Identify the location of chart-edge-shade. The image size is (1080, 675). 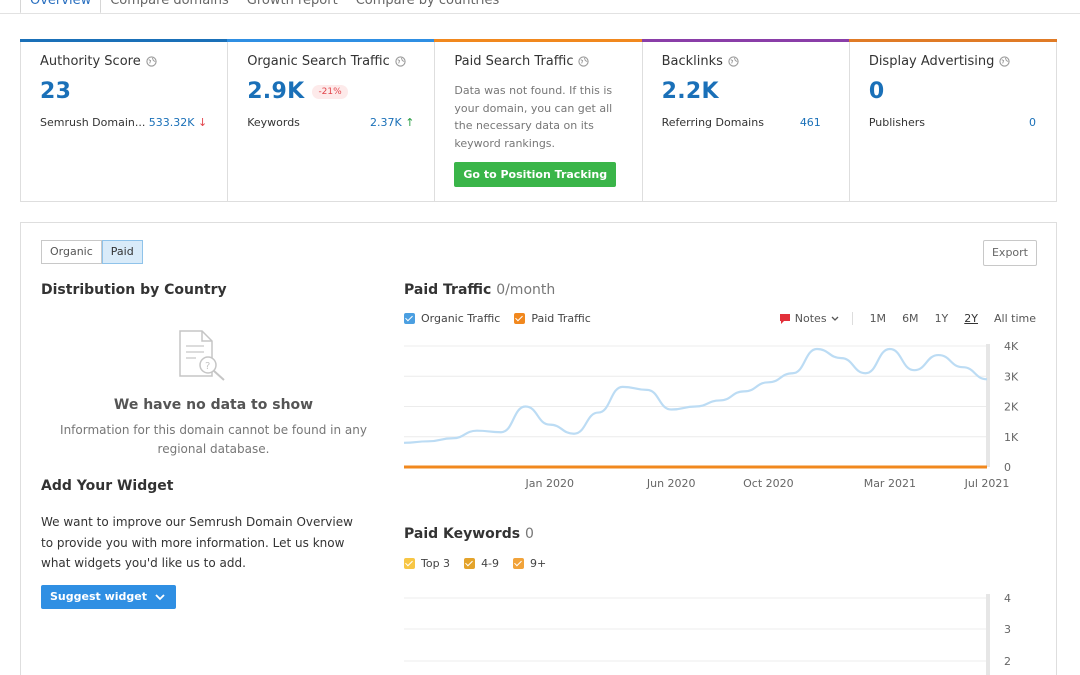
(988, 405).